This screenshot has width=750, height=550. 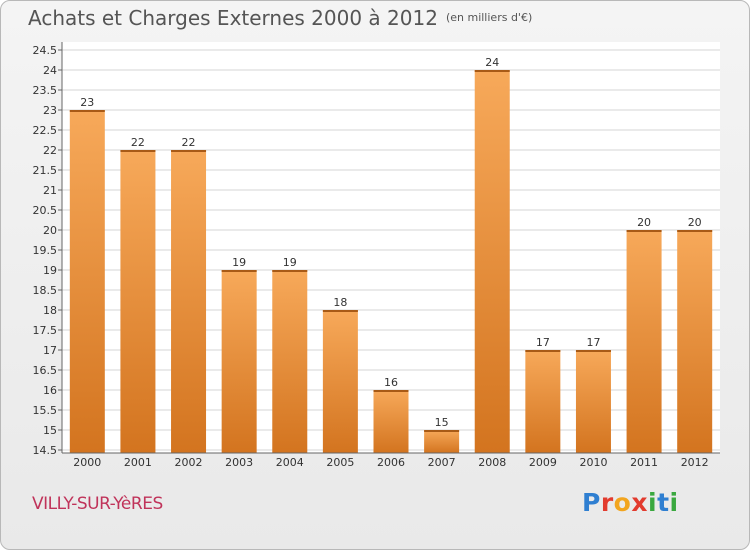 What do you see at coordinates (50, 430) in the screenshot?
I see `y-tick-label: 15` at bounding box center [50, 430].